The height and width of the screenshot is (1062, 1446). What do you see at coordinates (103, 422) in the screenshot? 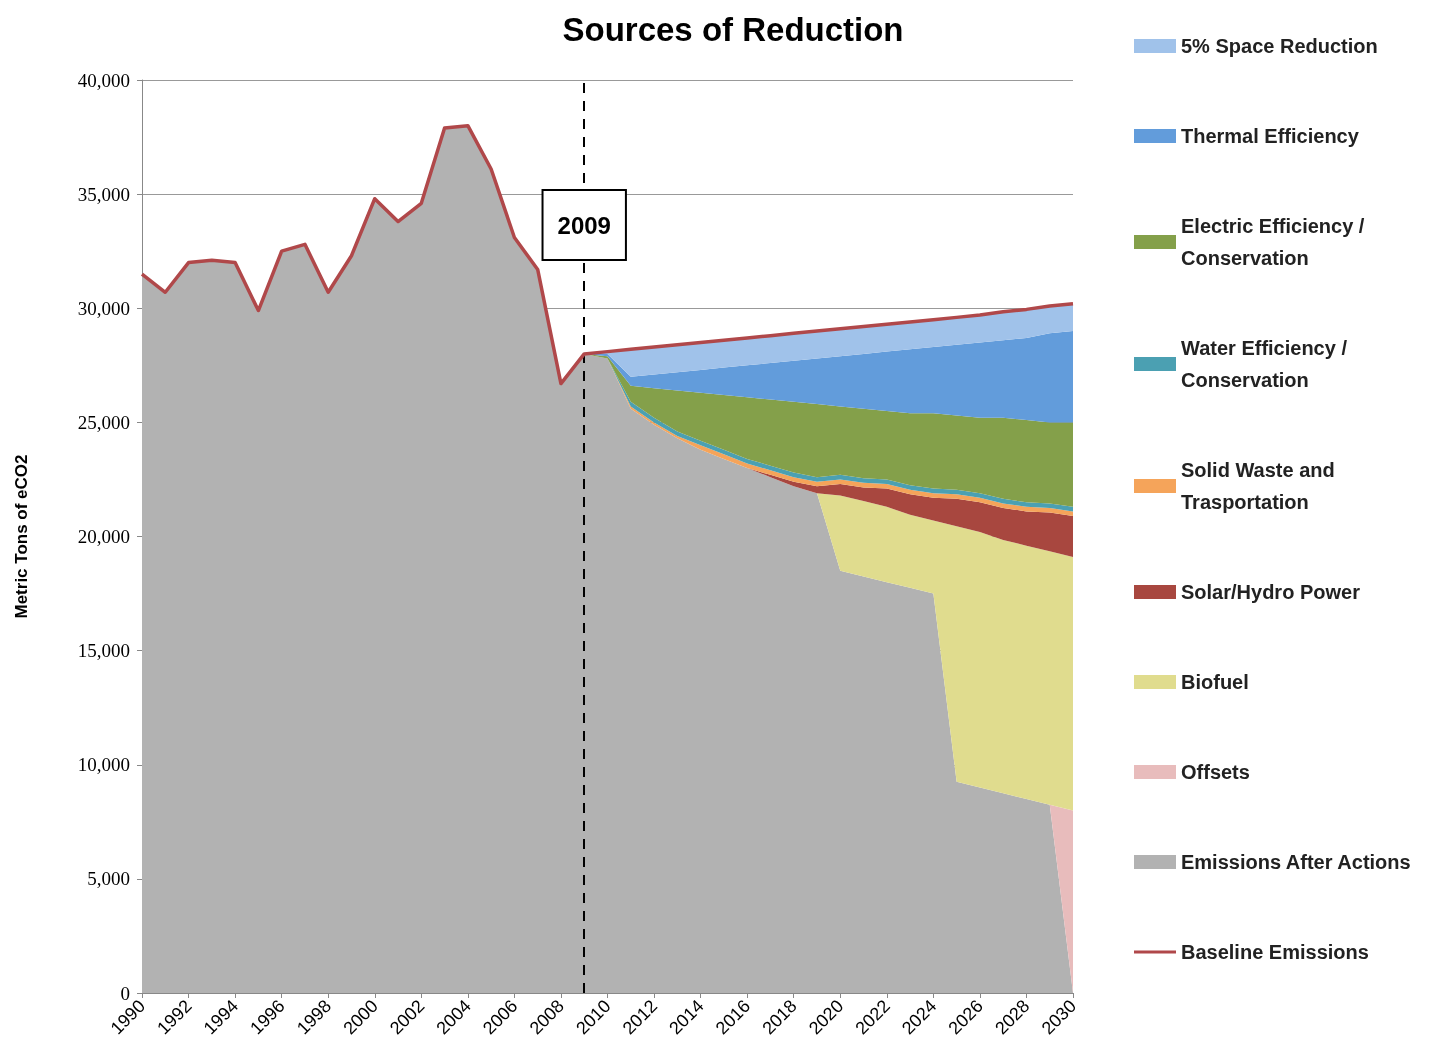
I see `y-tick-label: 25,000` at bounding box center [103, 422].